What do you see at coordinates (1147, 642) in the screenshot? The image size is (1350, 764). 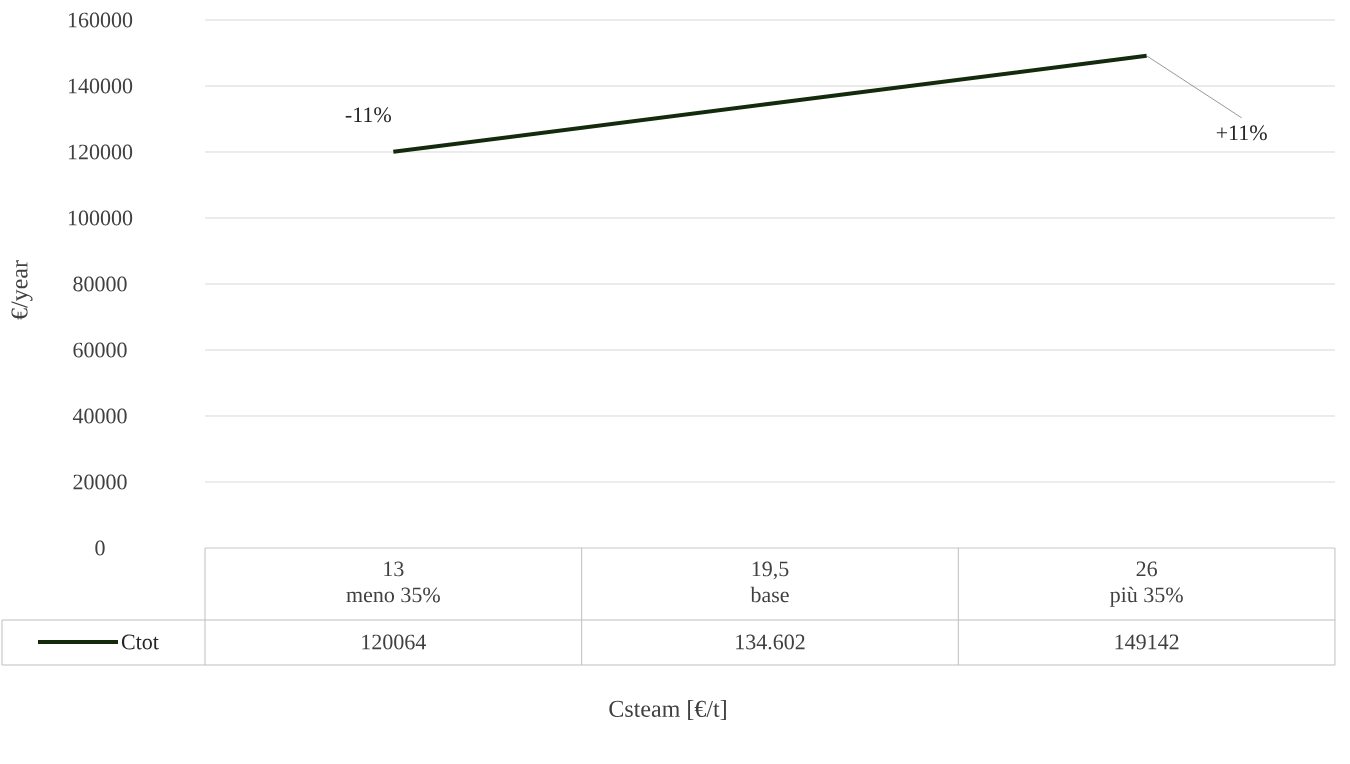 I see `data-label: 149142` at bounding box center [1147, 642].